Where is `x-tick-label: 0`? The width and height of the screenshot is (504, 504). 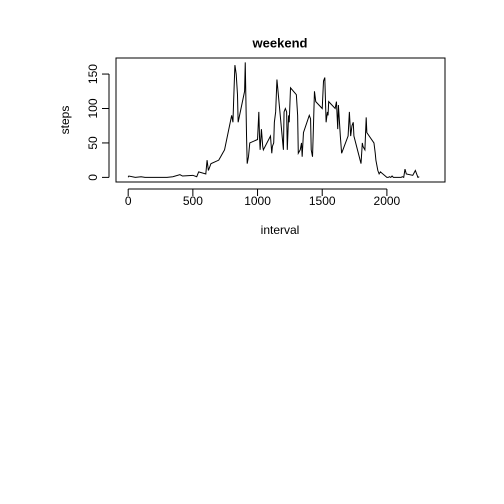
x-tick-label: 0 is located at coordinates (128, 201).